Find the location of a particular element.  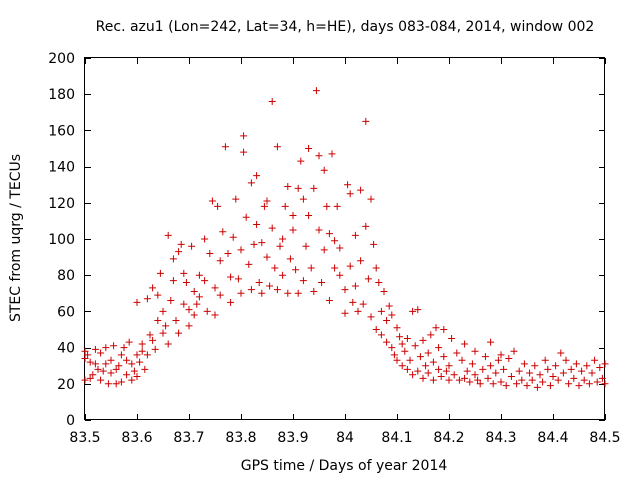

x-tick-label: 84.1 is located at coordinates (396, 438).